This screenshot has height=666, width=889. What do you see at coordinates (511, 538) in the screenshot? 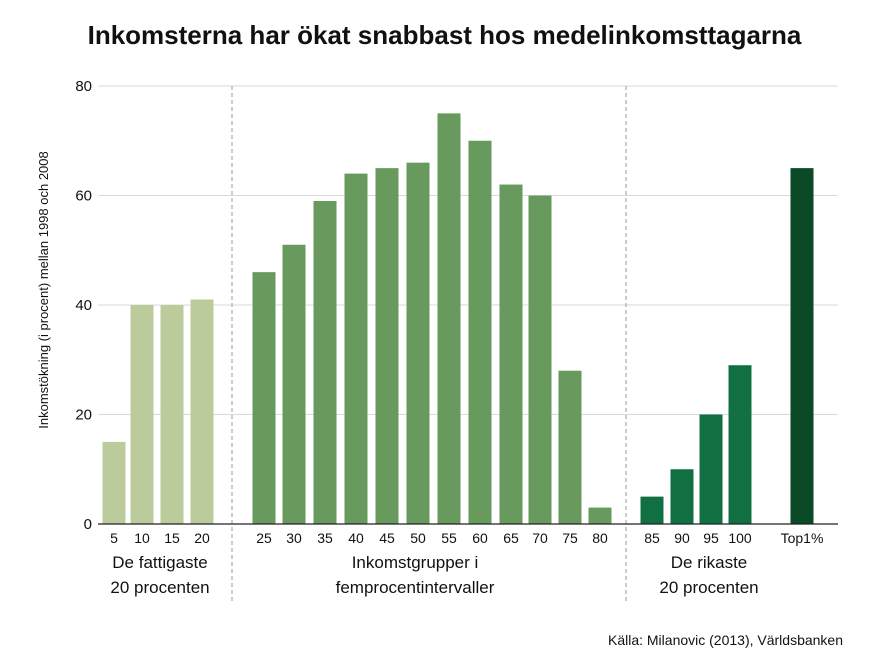
I see `x-tick-label: 65` at bounding box center [511, 538].